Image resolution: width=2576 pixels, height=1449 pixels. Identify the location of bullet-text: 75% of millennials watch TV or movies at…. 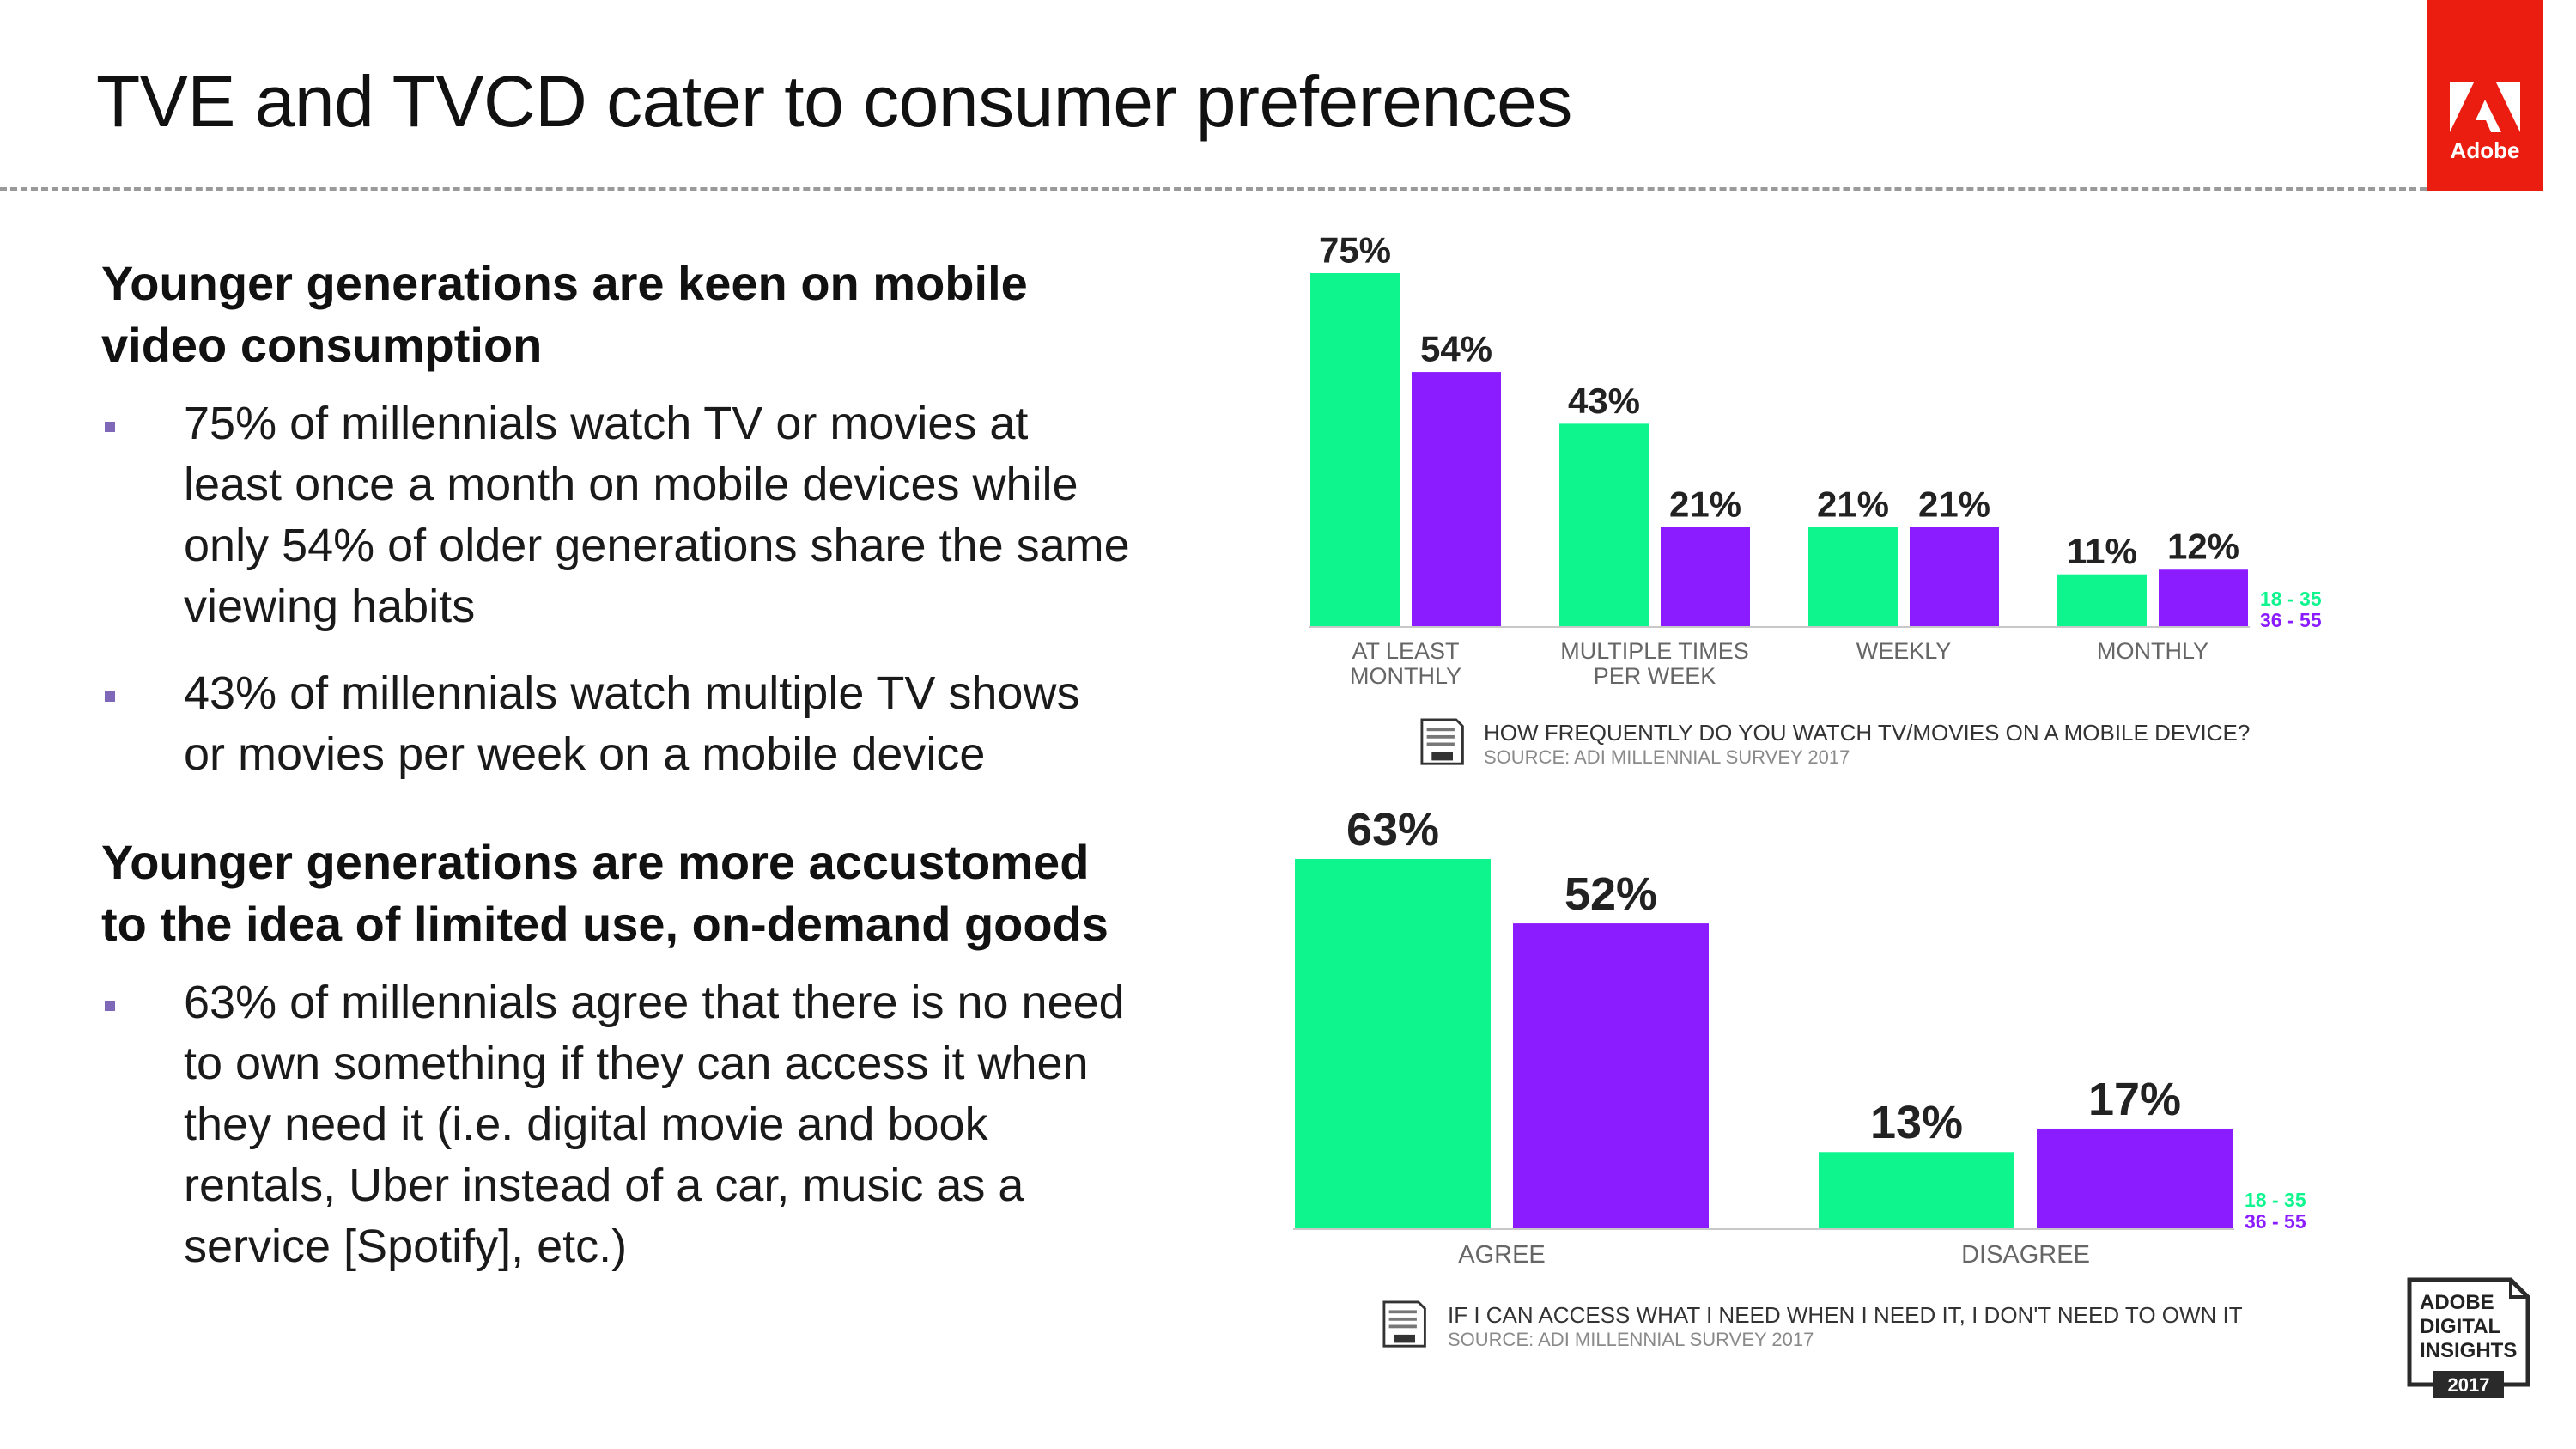
(657, 515).